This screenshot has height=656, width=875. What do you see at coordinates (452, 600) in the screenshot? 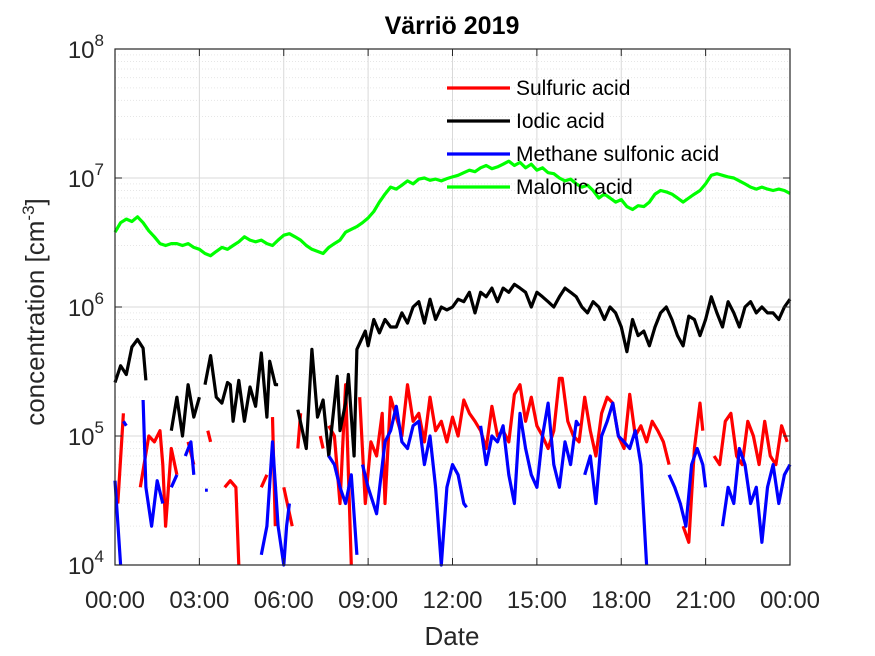
I see `x-tick-label: 12:00` at bounding box center [452, 600].